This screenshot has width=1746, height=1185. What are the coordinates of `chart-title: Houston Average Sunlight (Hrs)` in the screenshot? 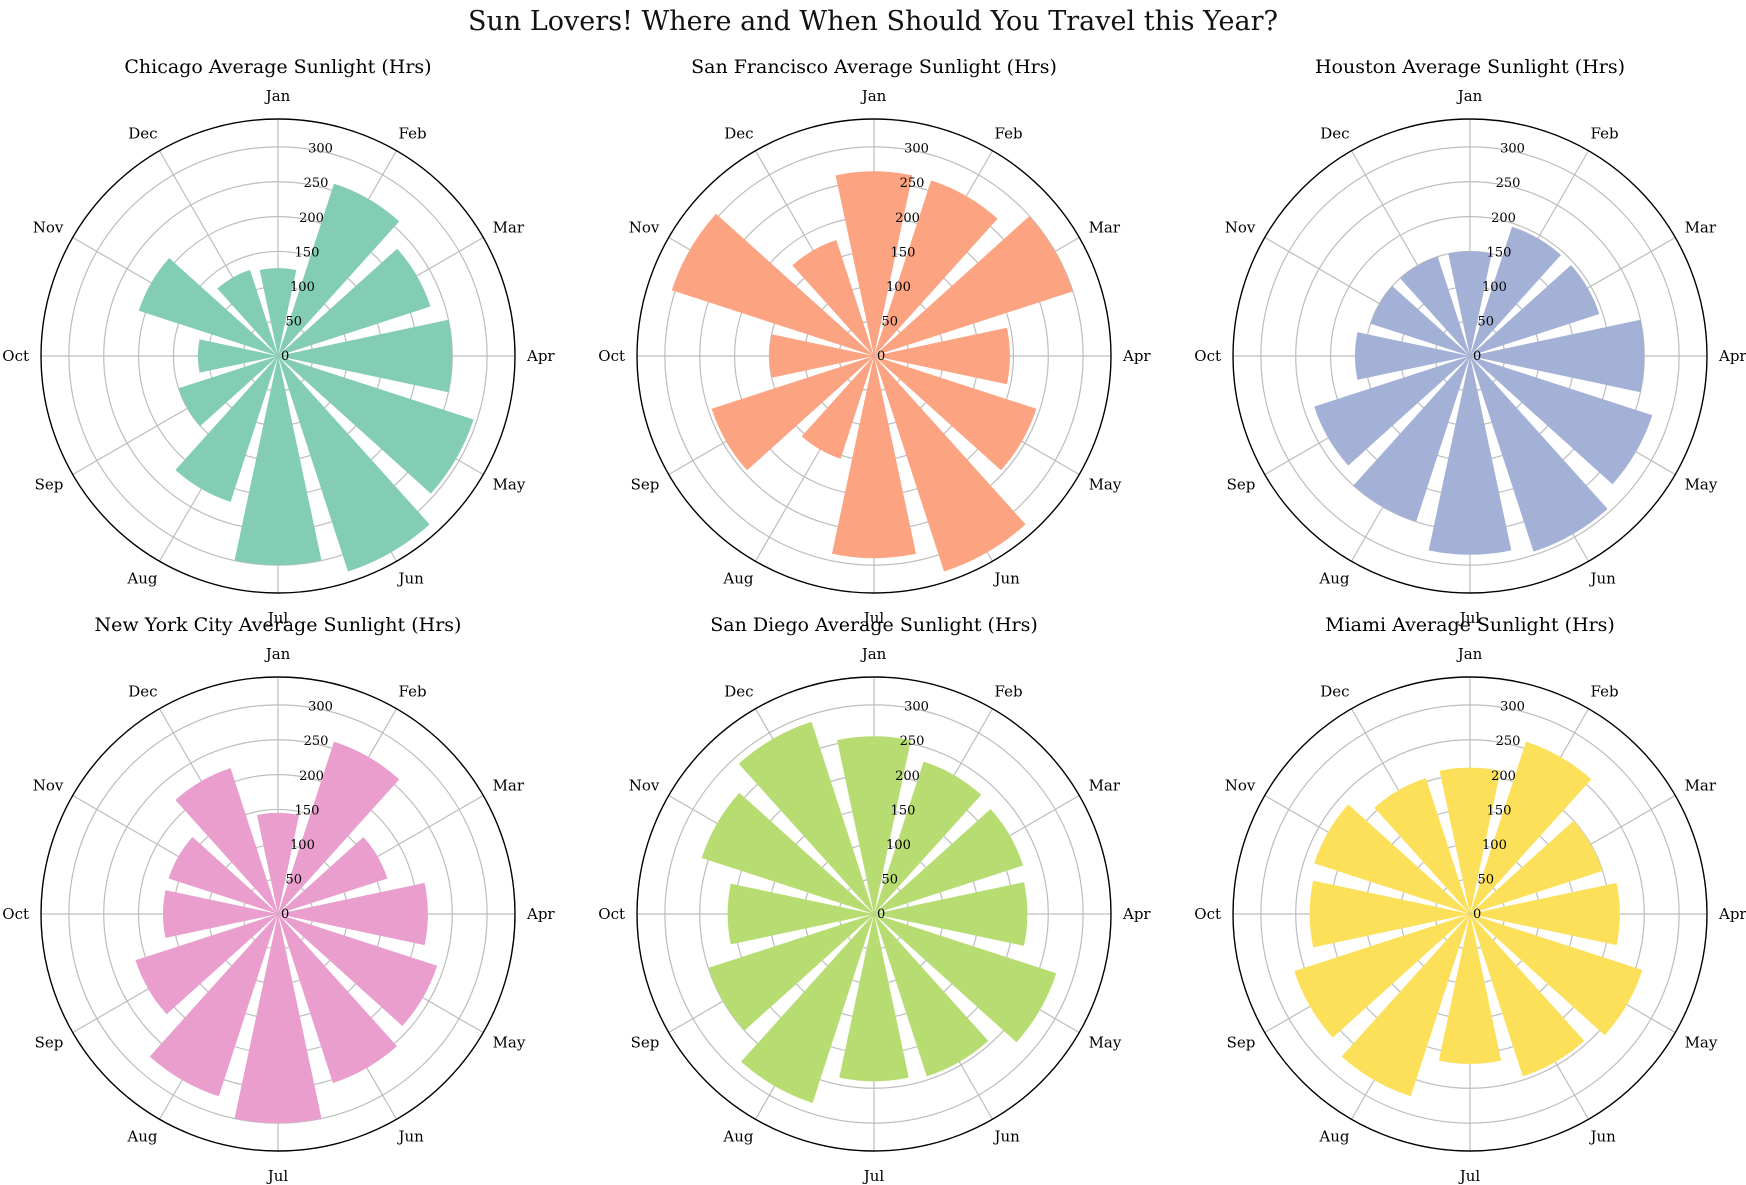 It's located at (1470, 67).